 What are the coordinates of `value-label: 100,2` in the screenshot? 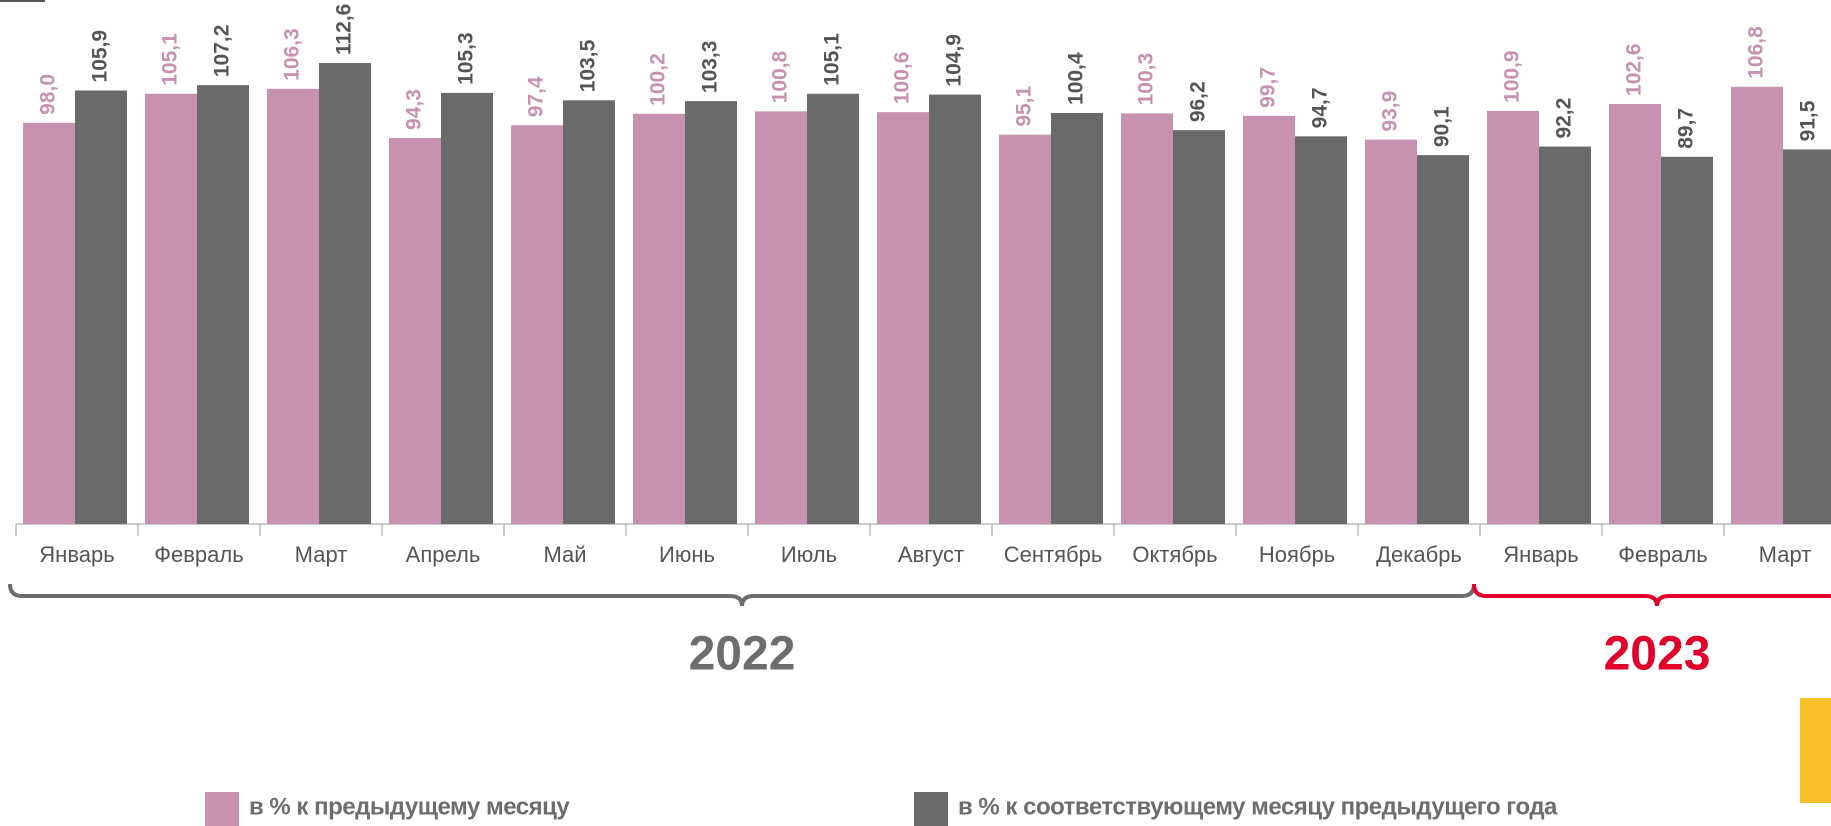 It's located at (658, 79).